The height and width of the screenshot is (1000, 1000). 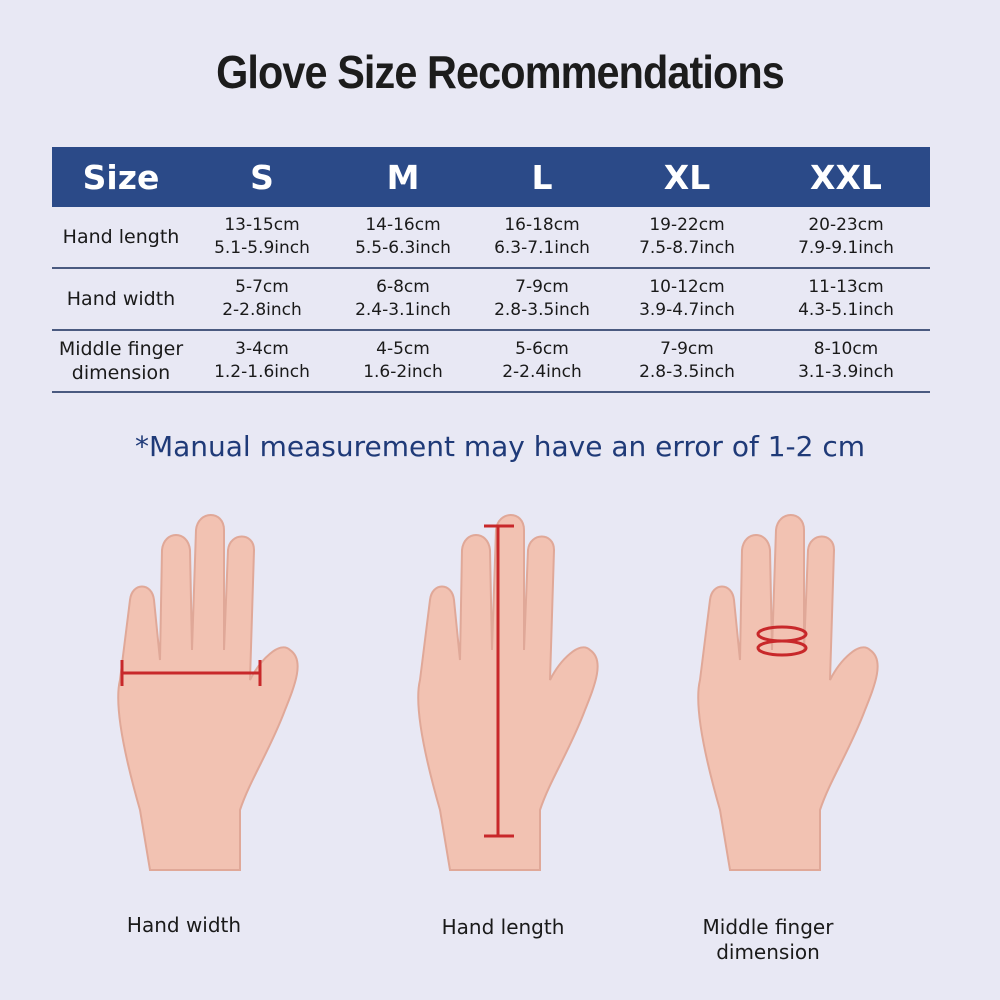 I want to click on hand-width-illustration, so click(x=208, y=692).